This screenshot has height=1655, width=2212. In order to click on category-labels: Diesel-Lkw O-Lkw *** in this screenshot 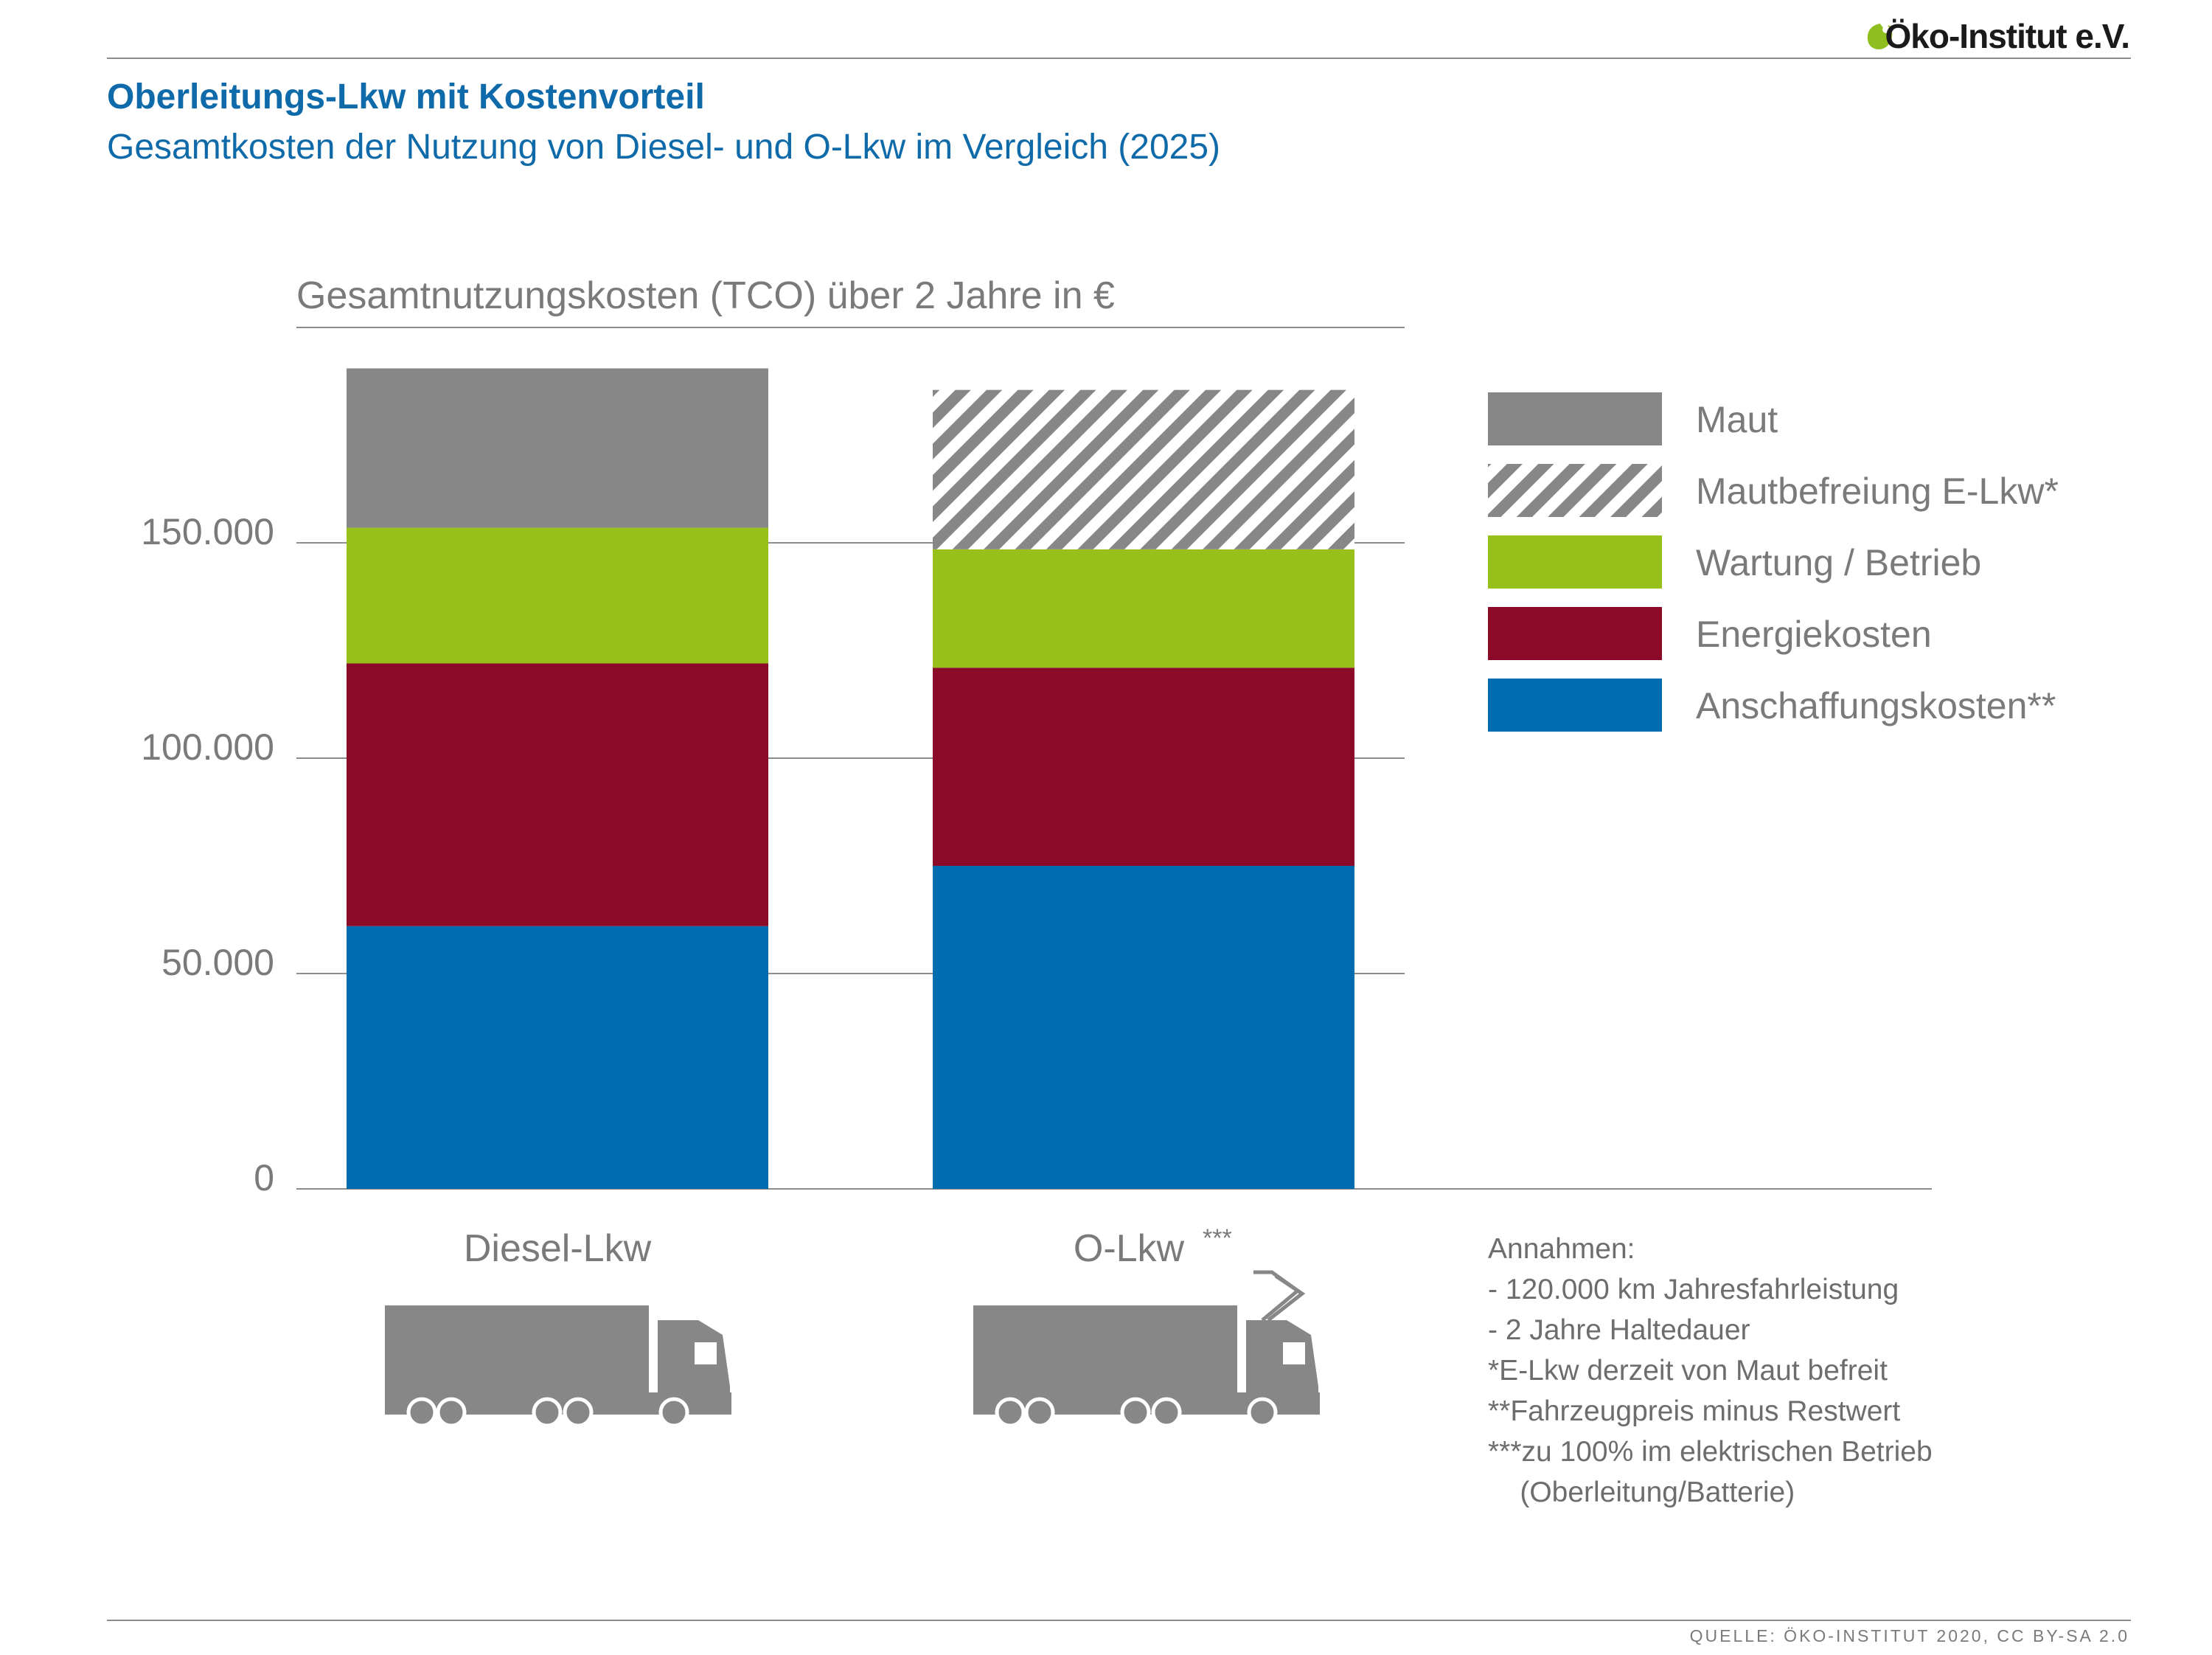, I will do `click(848, 1247)`.